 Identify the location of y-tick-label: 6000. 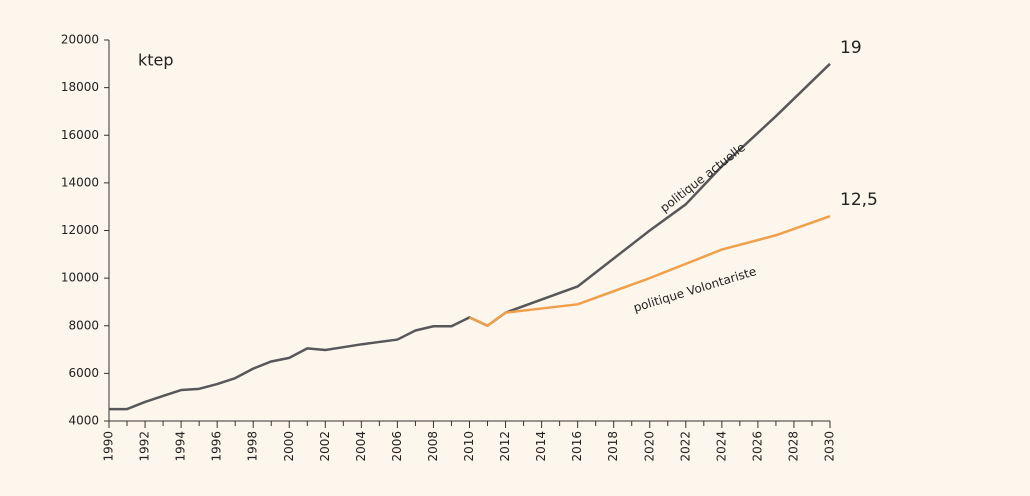
(83, 373).